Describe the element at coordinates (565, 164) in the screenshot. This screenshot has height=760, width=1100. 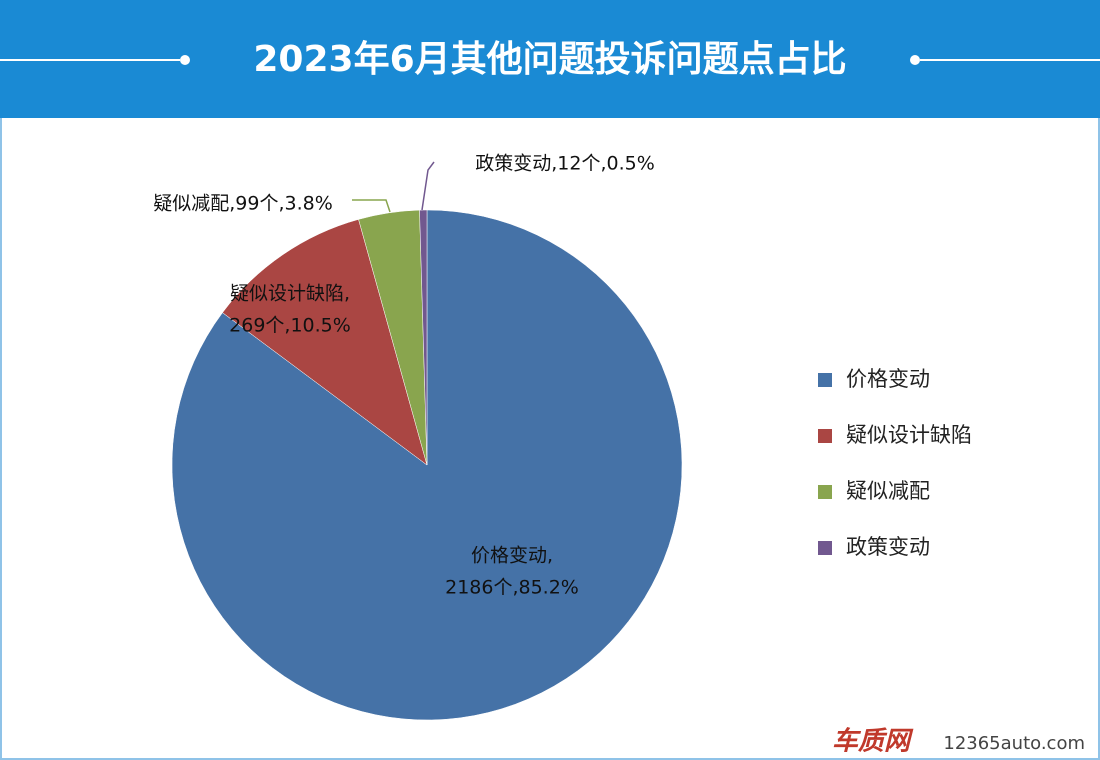
I see `data-label: 政策变动,12个,0.5%` at that location.